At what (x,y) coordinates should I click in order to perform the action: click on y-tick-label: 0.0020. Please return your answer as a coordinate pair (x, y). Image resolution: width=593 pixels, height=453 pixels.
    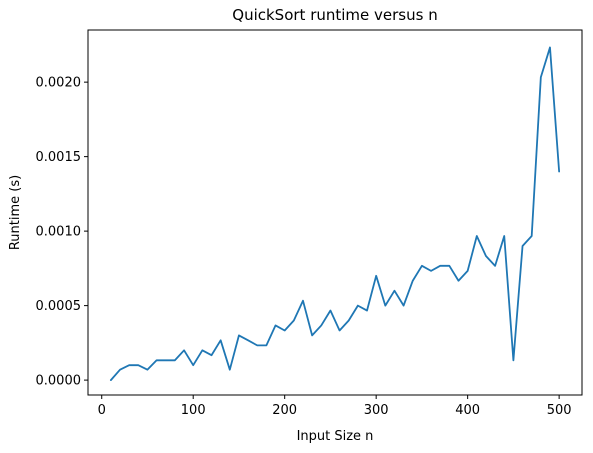
    Looking at the image, I should click on (59, 83).